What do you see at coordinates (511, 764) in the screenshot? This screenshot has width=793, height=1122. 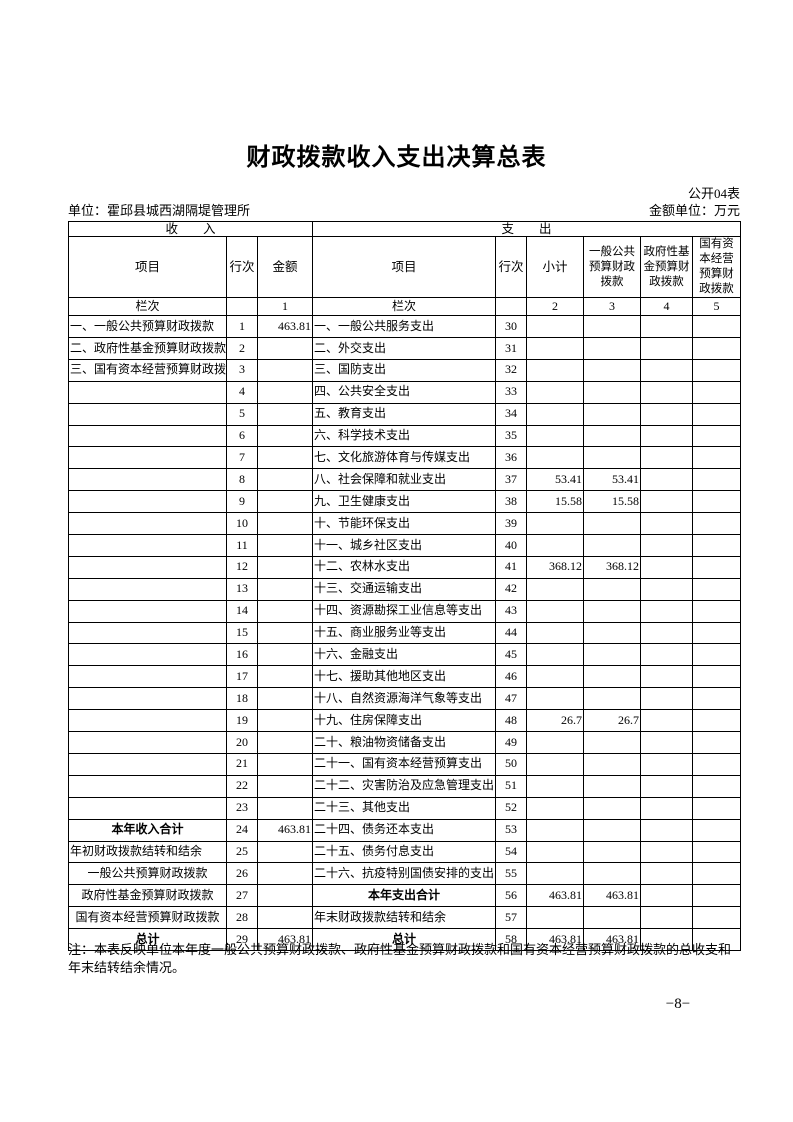 I see `expense-rowno-cell: 50` at bounding box center [511, 764].